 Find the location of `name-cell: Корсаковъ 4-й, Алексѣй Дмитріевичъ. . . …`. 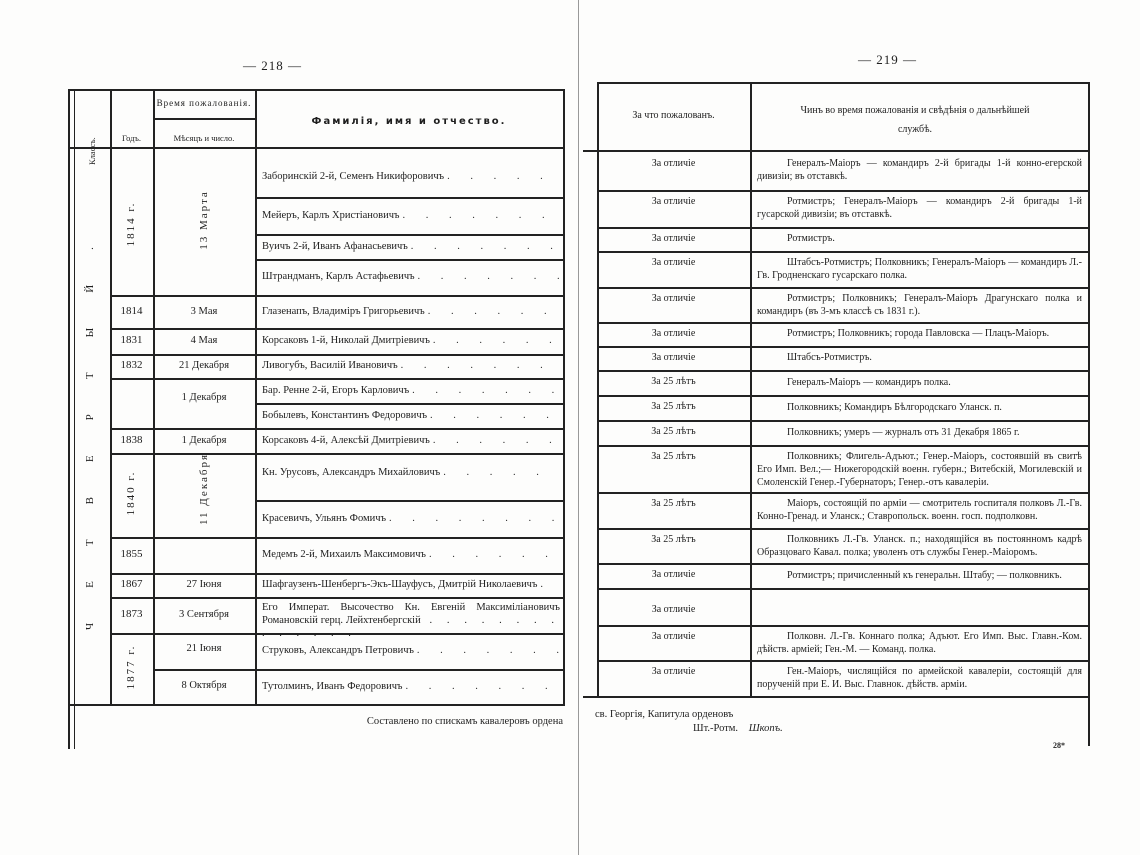

name-cell: Корсаковъ 4-й, Алексѣй Дмитріевичъ. . . … is located at coordinates (411, 440).